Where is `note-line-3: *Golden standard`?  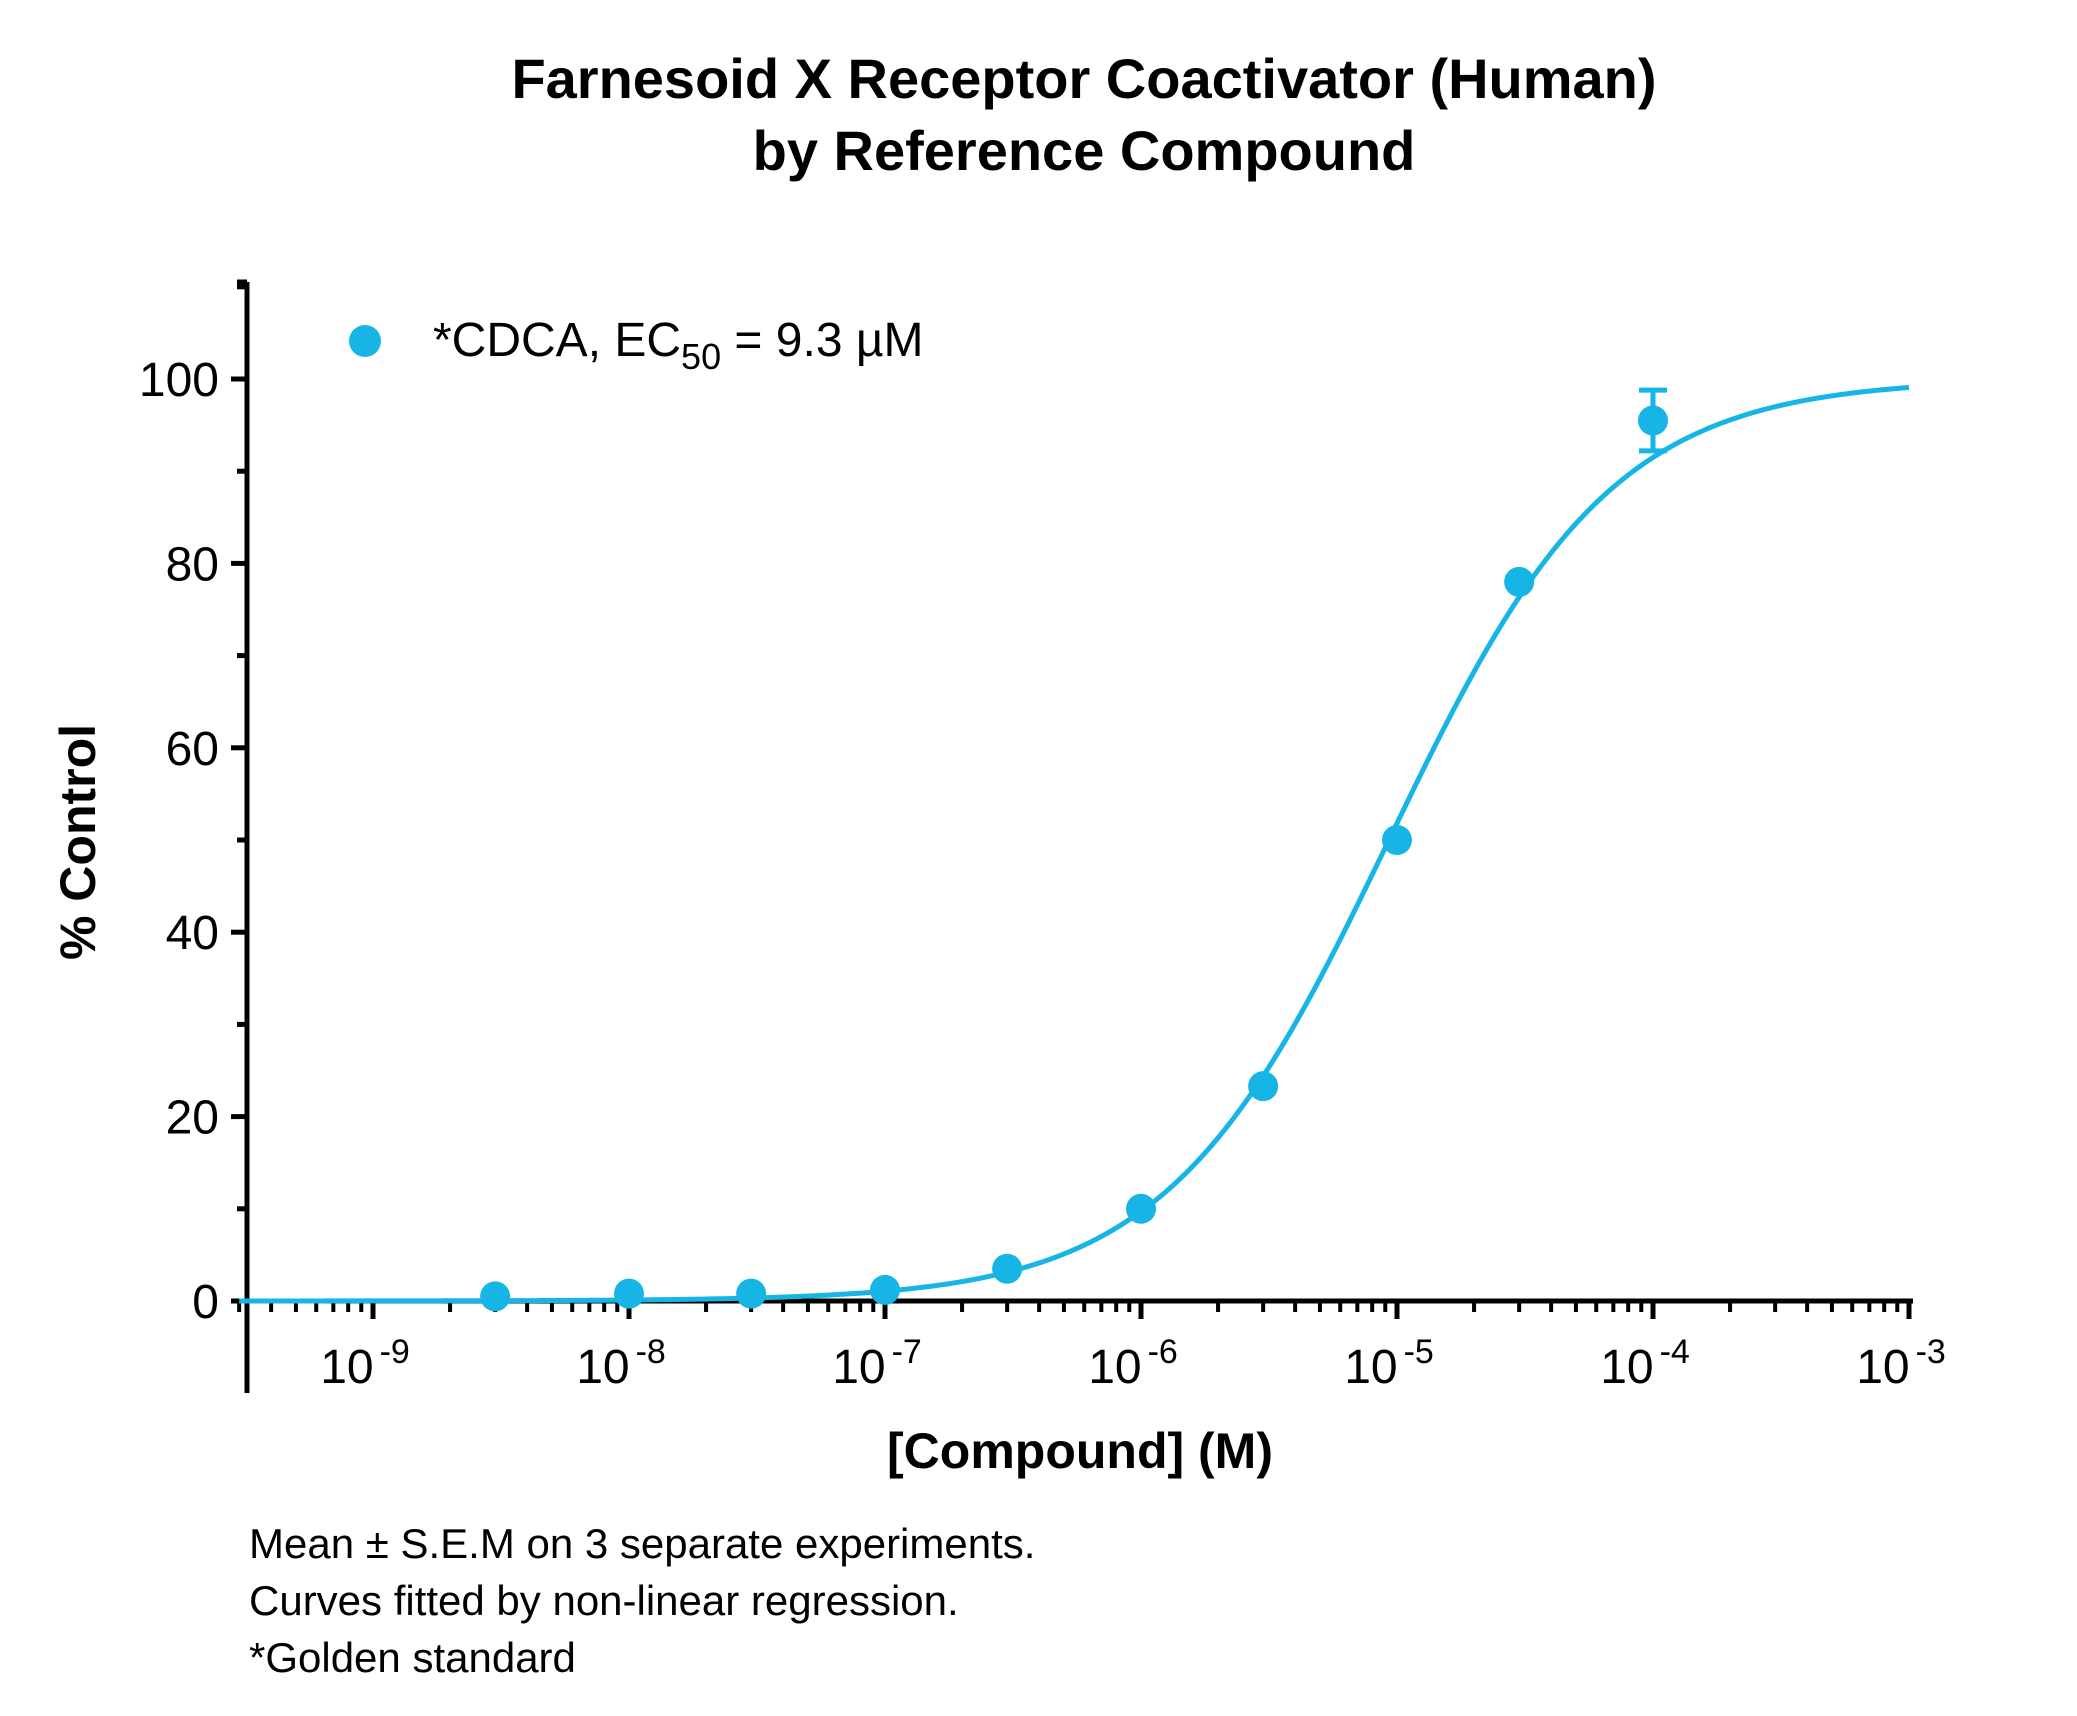 note-line-3: *Golden standard is located at coordinates (412, 1657).